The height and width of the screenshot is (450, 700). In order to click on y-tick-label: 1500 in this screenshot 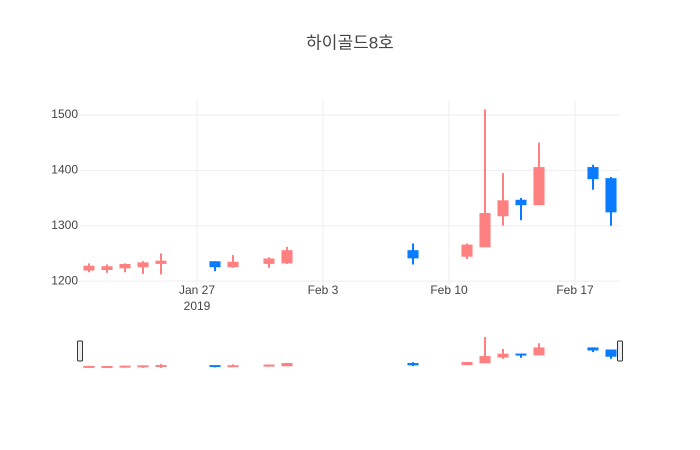, I will do `click(64, 114)`.